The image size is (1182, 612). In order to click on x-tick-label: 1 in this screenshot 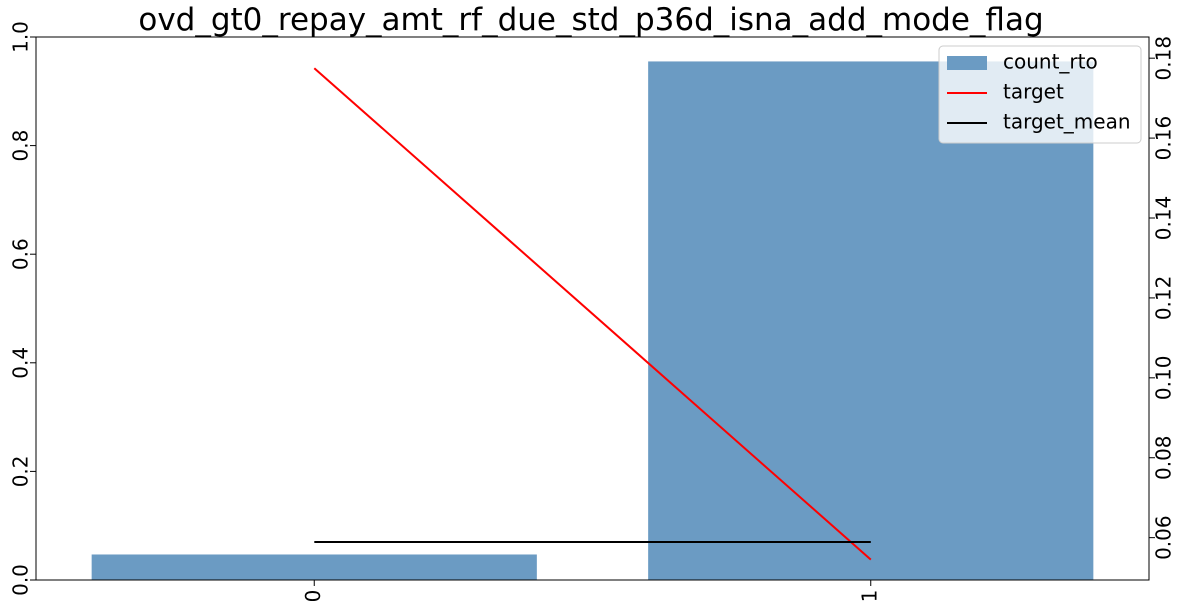, I will do `click(869, 596)`.